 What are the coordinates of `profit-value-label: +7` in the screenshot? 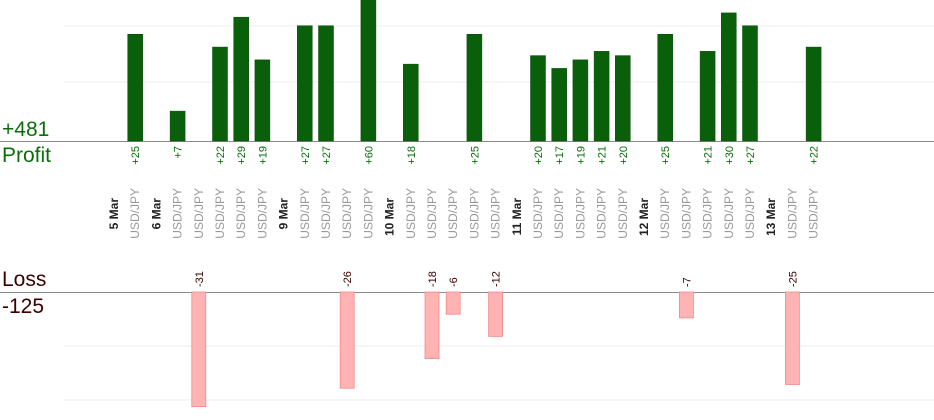 It's located at (179, 152).